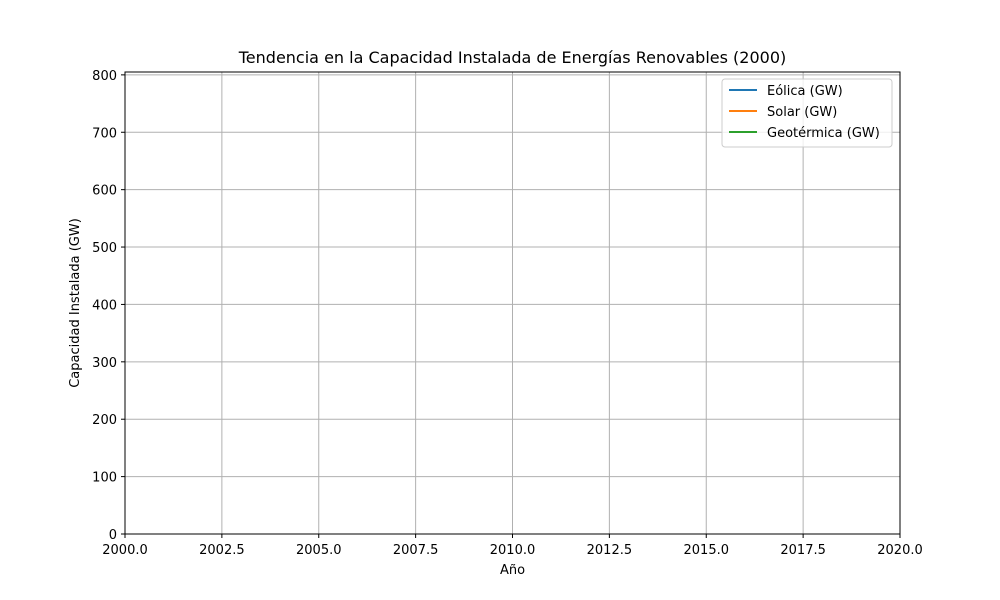 Image resolution: width=1000 pixels, height=600 pixels. Describe the element at coordinates (104, 478) in the screenshot. I see `y-tick-label: 100` at that location.